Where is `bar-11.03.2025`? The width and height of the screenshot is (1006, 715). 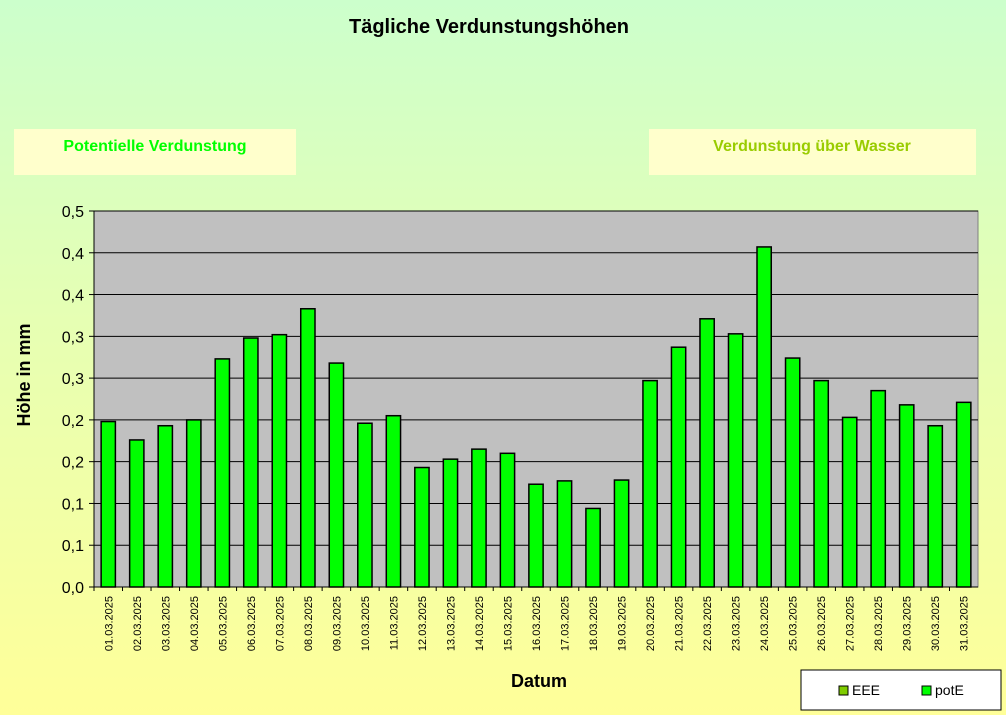
bar-11.03.2025 is located at coordinates (393, 501).